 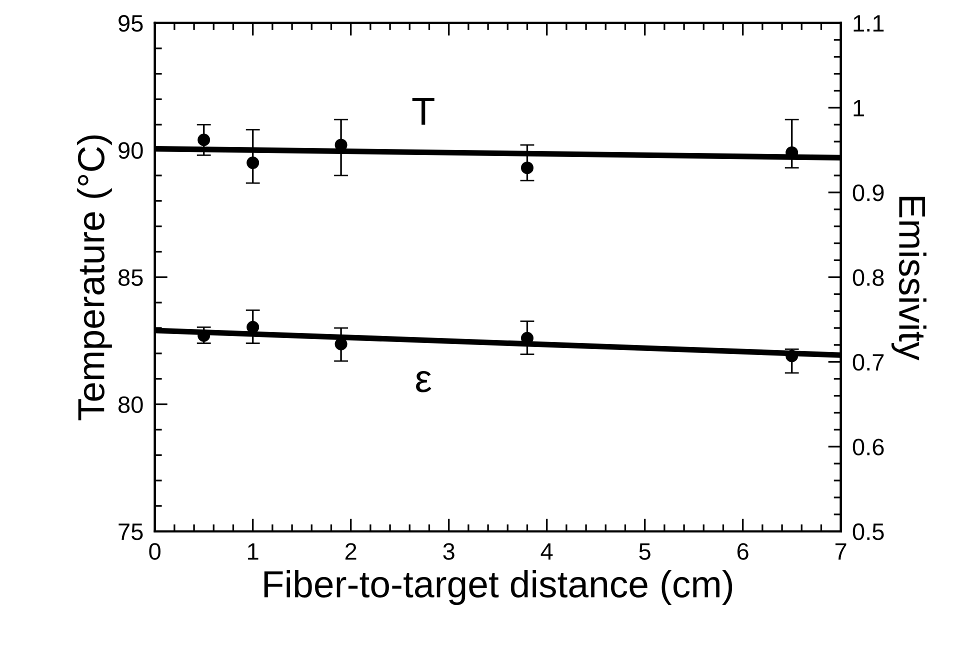 What do you see at coordinates (868, 277) in the screenshot?
I see `y2-tick-label: 0.8` at bounding box center [868, 277].